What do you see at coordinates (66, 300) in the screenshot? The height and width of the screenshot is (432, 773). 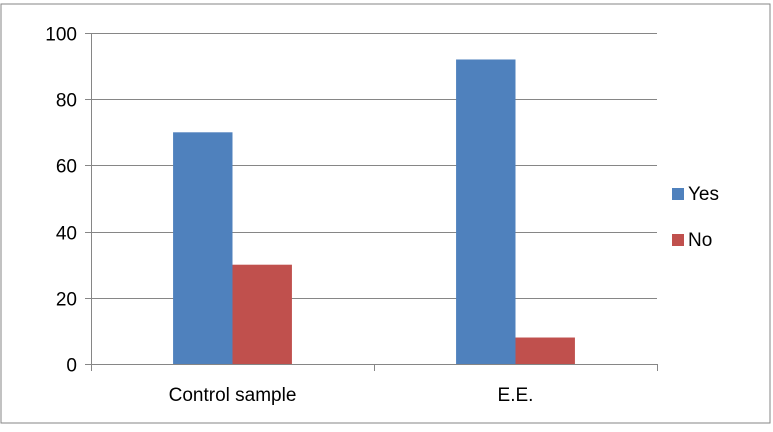 I see `y-tick-label: 20` at bounding box center [66, 300].